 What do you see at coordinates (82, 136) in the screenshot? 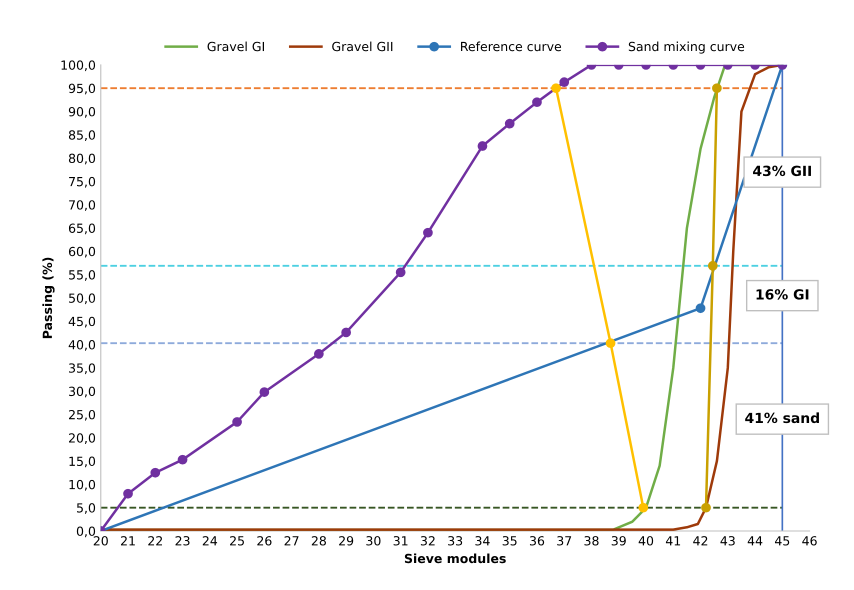
I see `y-tick-label: 85,0` at bounding box center [82, 136].